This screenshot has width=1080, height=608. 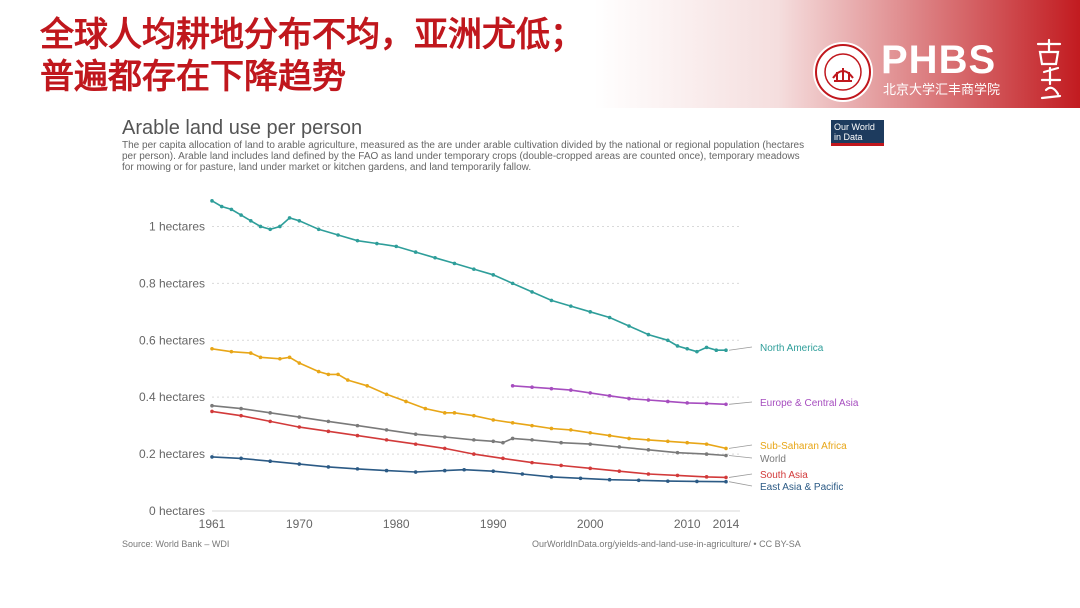 I want to click on series-south-asia, so click(x=469, y=444).